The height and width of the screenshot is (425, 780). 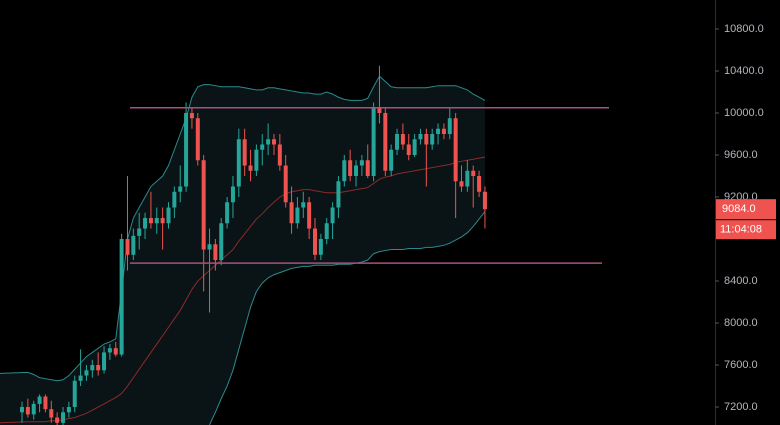 I want to click on y-tick-label: 8400.0, so click(x=741, y=281).